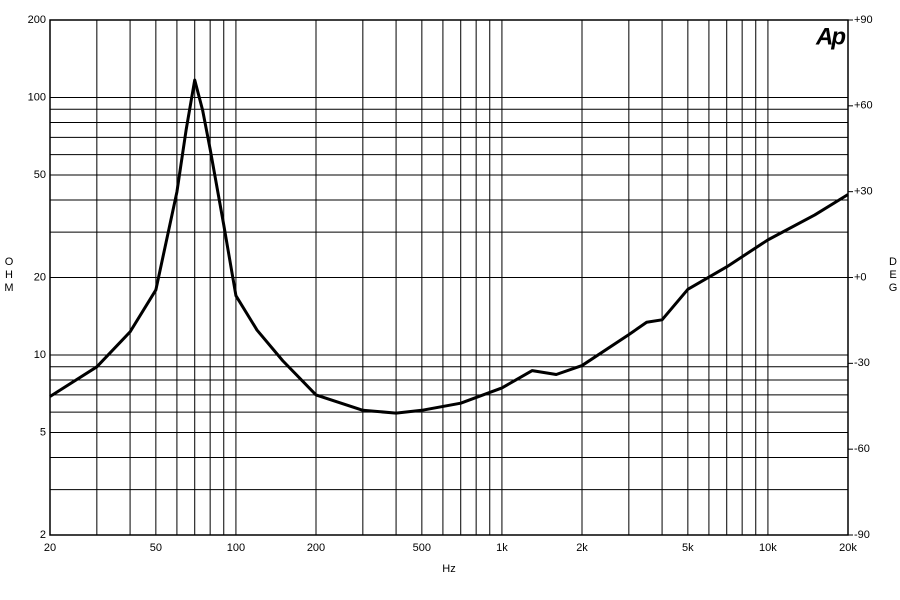 Image resolution: width=900 pixels, height=600 pixels. What do you see at coordinates (422, 548) in the screenshot?
I see `x-tick-label: 500` at bounding box center [422, 548].